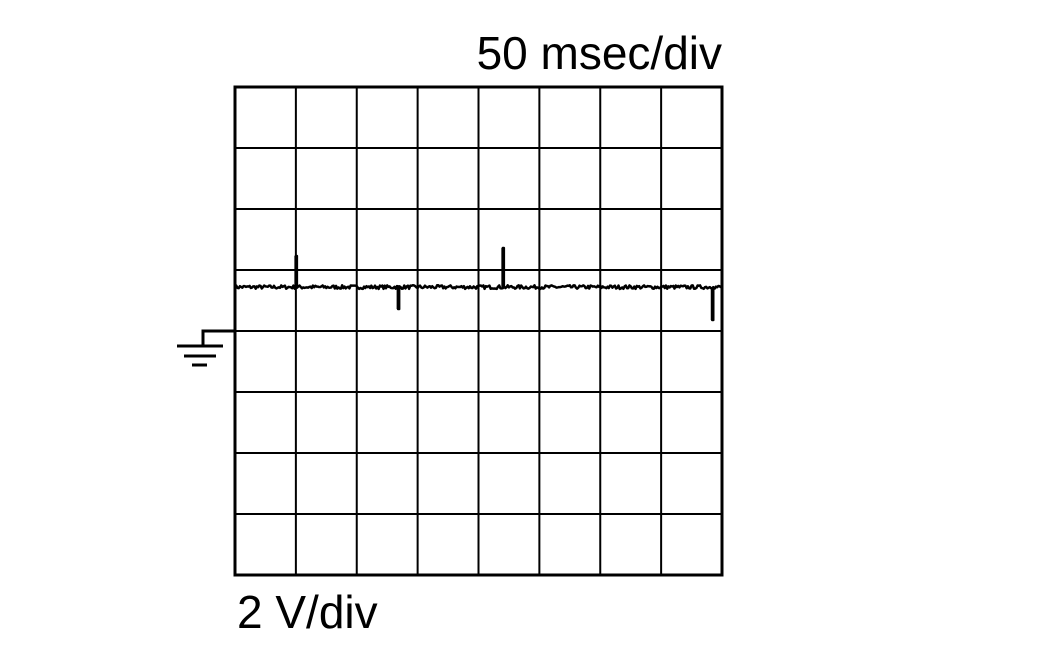  Describe the element at coordinates (206, 348) in the screenshot. I see `ground-icon` at that location.